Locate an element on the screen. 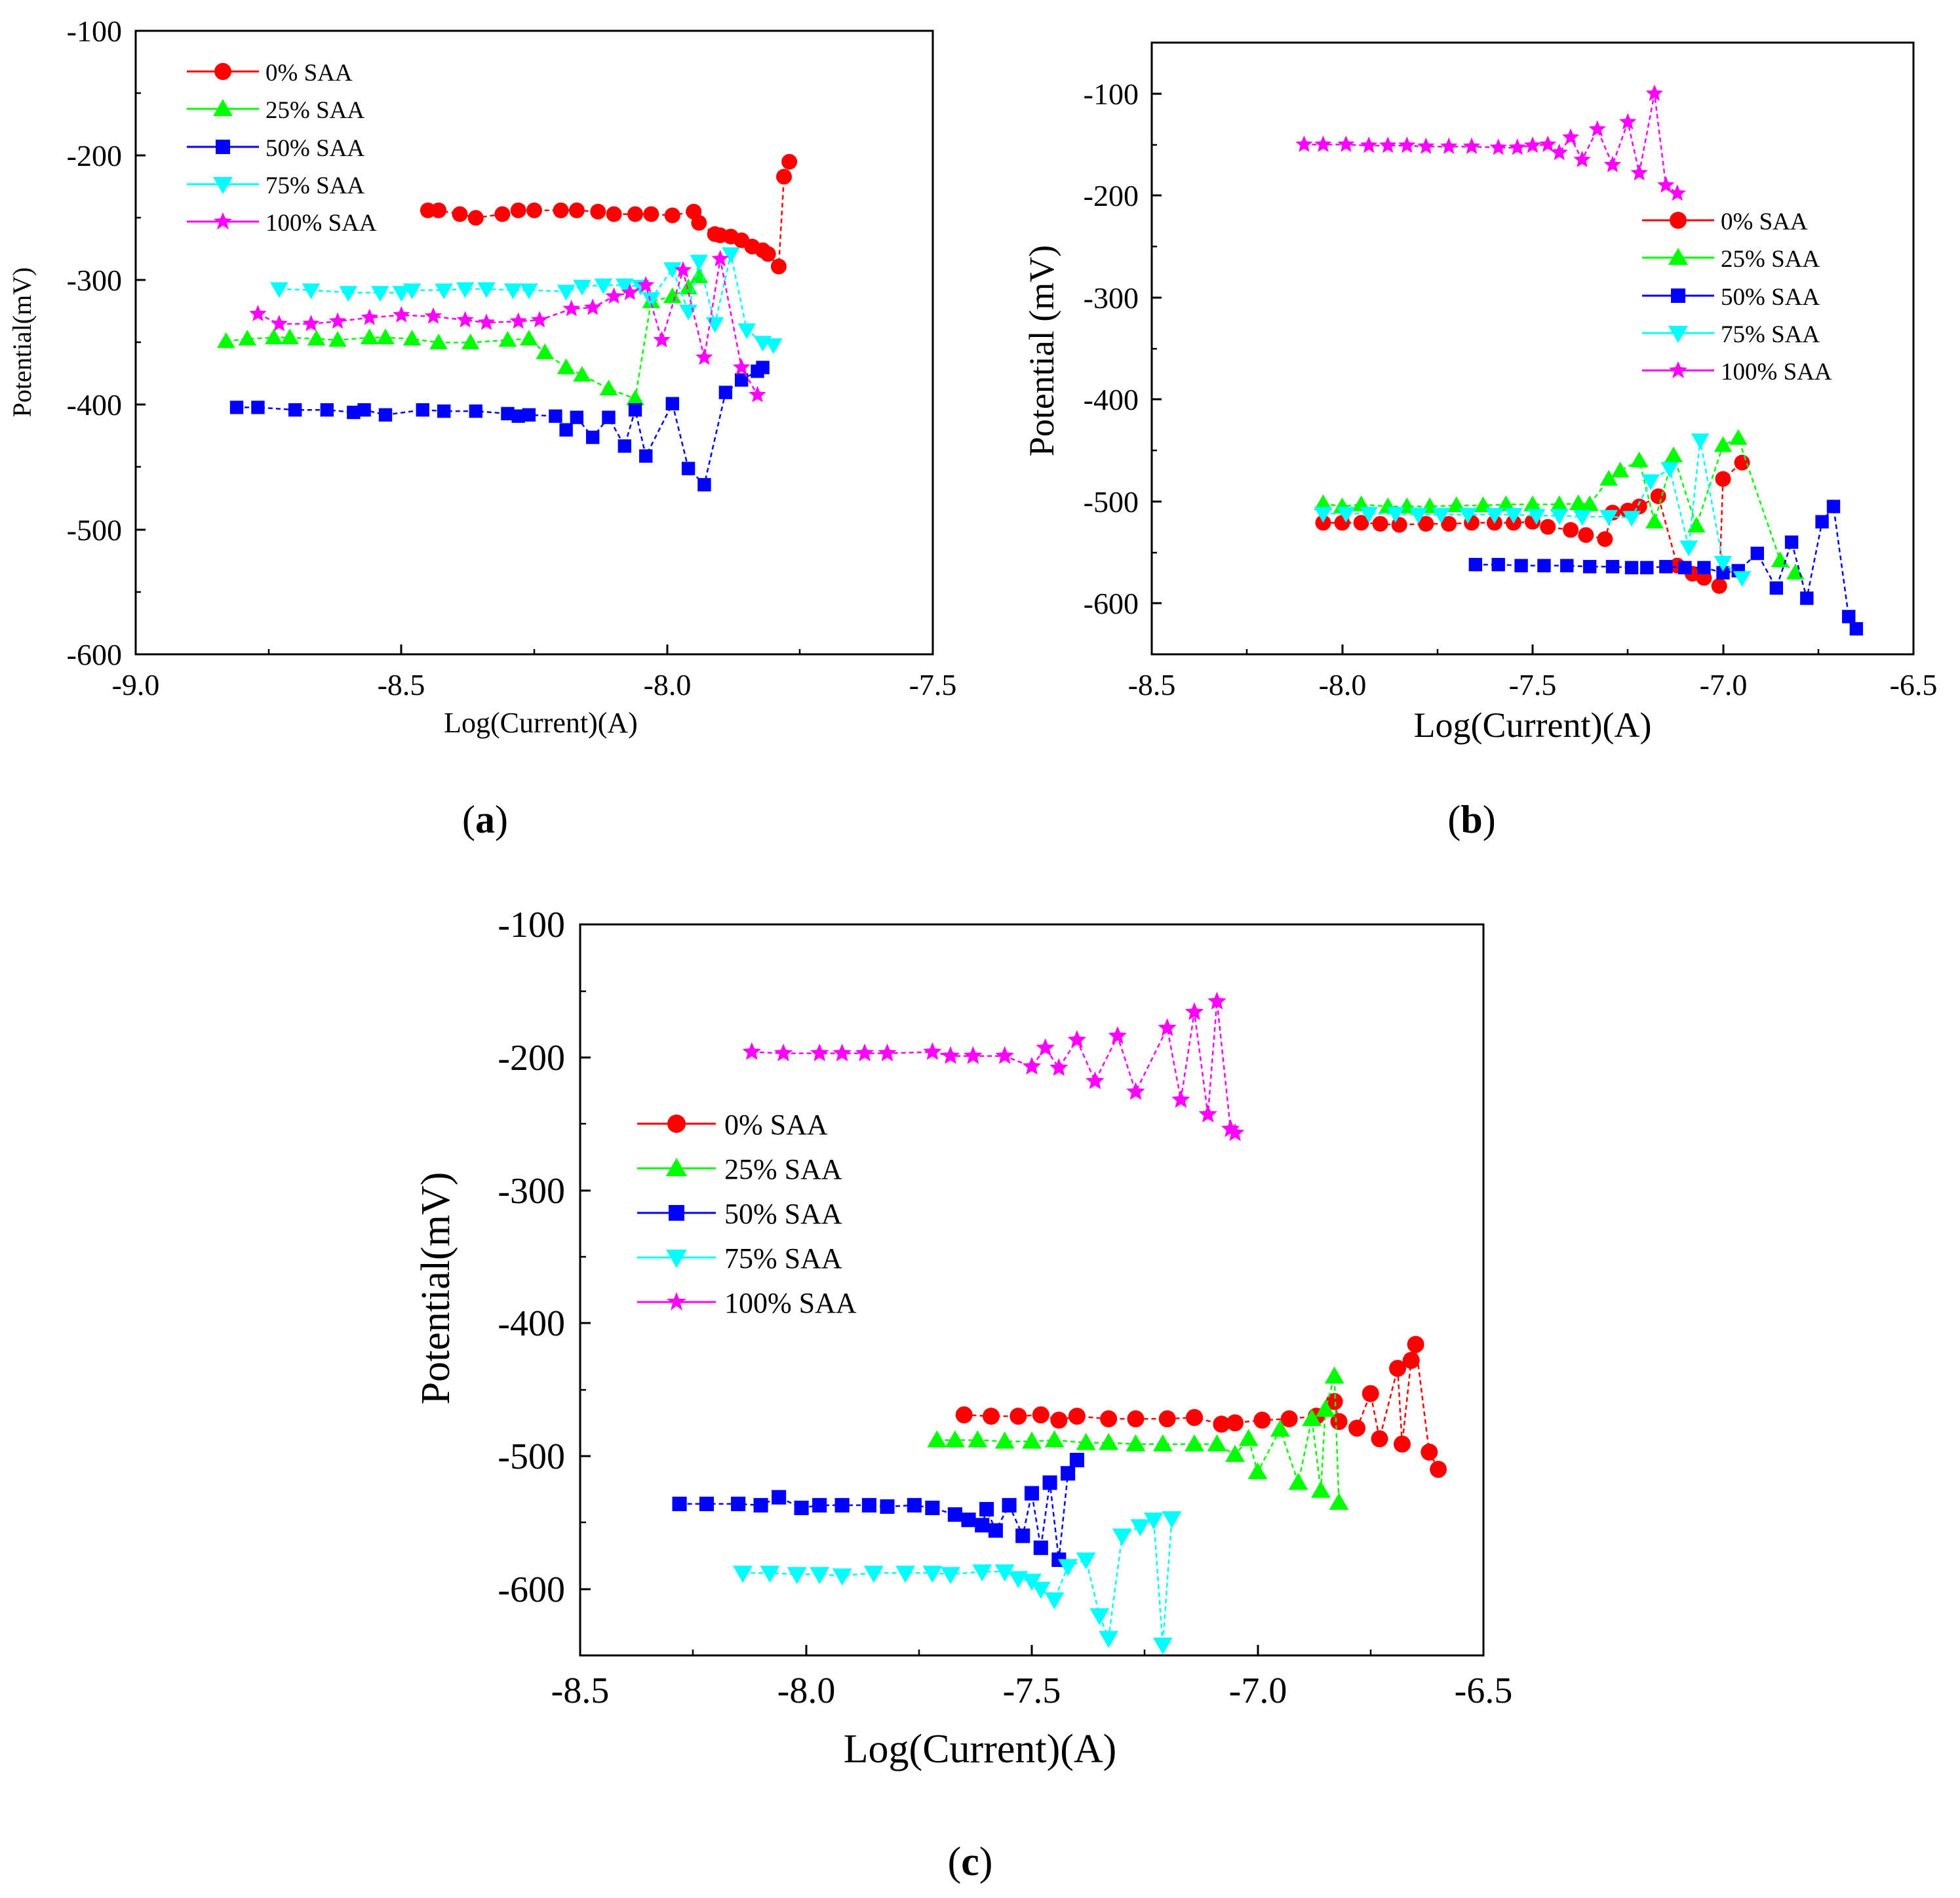  panel-label: (b) is located at coordinates (1471, 819).